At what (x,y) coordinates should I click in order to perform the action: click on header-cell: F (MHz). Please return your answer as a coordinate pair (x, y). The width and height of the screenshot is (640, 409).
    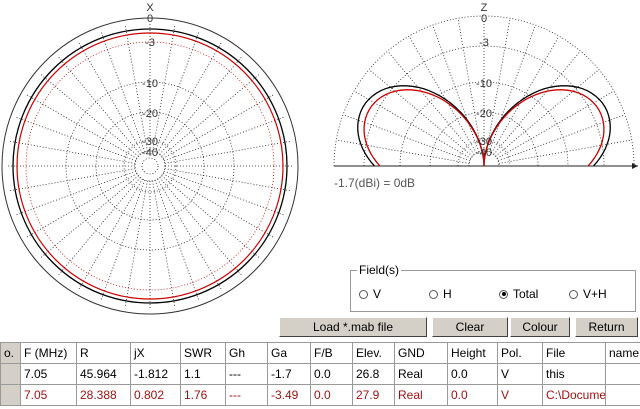
    Looking at the image, I should click on (48, 353).